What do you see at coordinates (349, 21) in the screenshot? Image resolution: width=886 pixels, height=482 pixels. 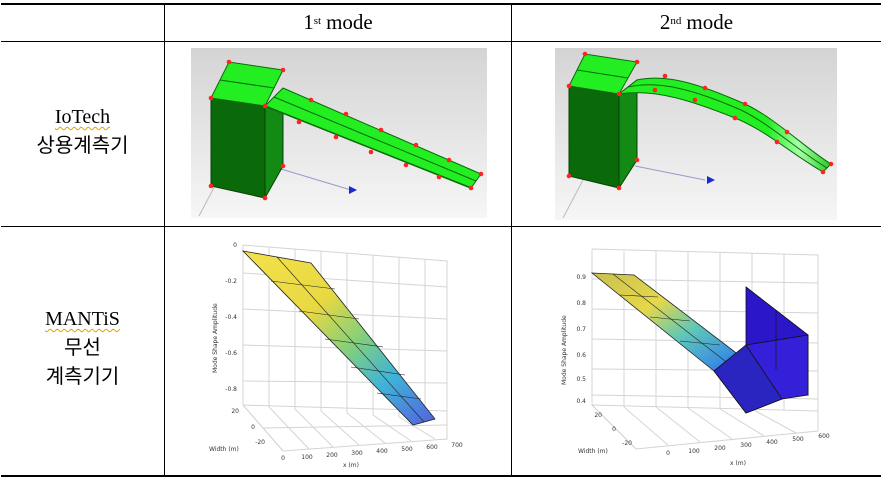 I see `header-mode1-word: mode` at bounding box center [349, 21].